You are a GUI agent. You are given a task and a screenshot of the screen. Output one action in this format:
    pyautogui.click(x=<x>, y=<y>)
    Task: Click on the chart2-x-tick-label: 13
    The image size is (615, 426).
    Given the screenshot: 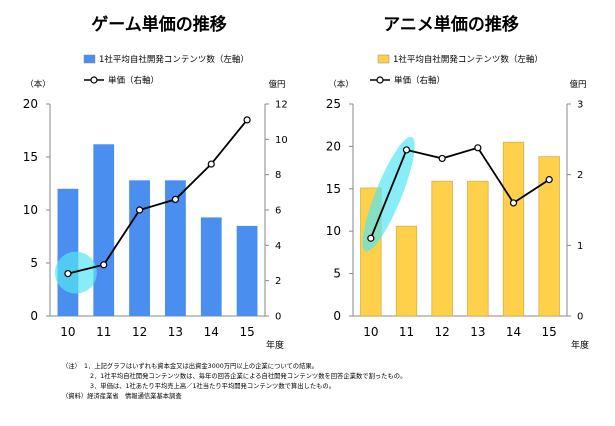 What is the action you would take?
    pyautogui.click(x=477, y=332)
    